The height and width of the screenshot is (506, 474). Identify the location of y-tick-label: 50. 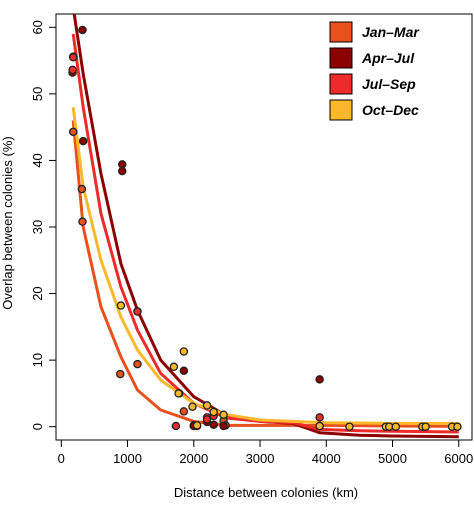
(37, 94).